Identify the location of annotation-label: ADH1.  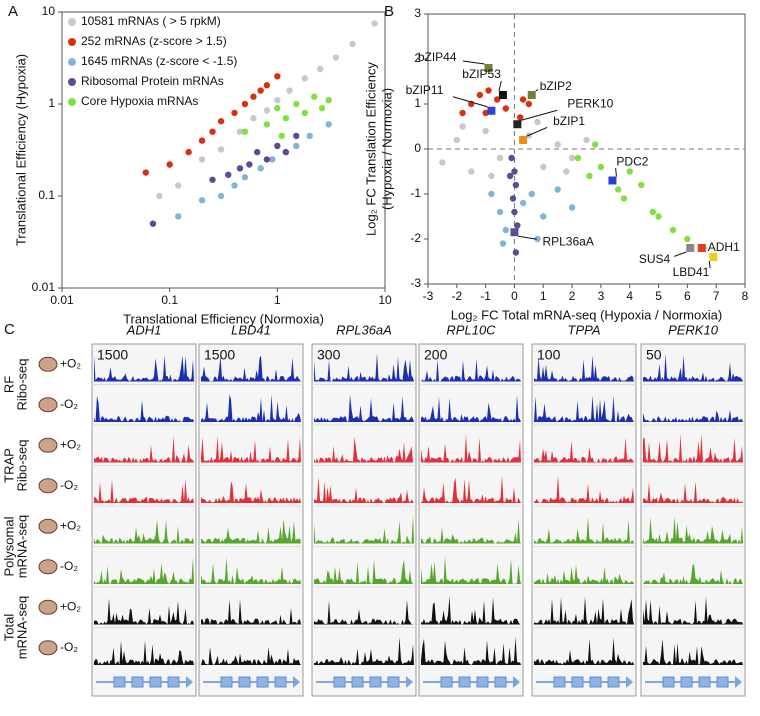
(724, 247).